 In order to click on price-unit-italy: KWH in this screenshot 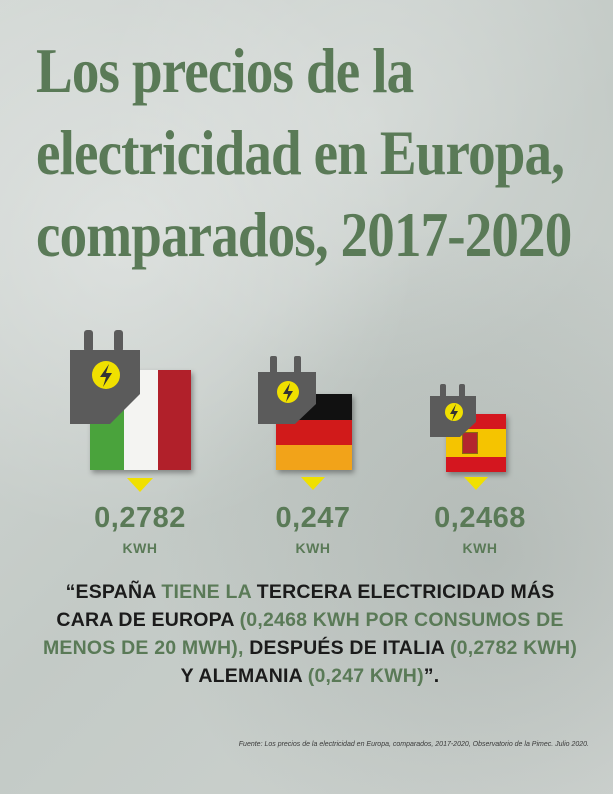, I will do `click(140, 548)`.